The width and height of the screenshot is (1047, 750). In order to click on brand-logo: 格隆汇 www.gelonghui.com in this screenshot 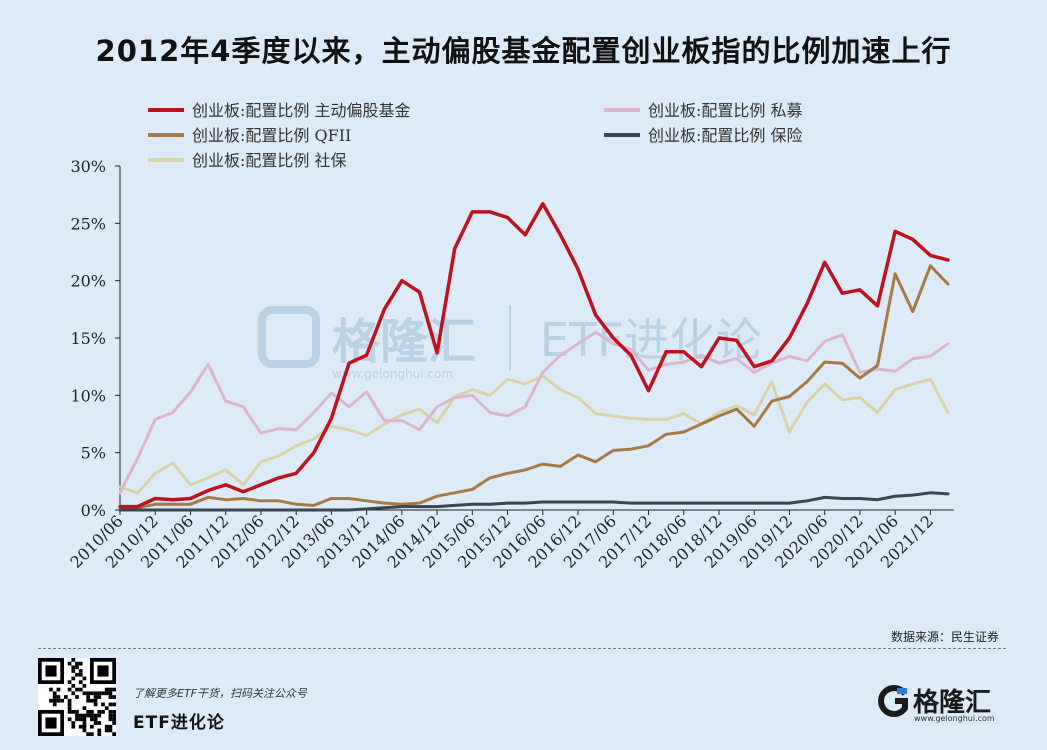, I will do `click(945, 703)`.